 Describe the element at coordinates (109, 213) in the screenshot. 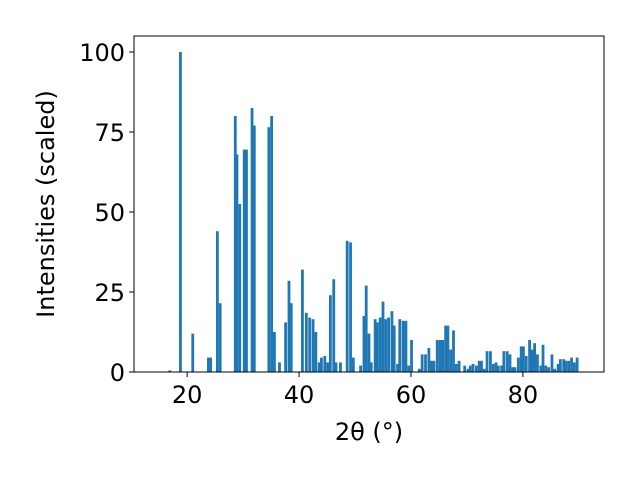

I see `y-tick-label: 50` at that location.